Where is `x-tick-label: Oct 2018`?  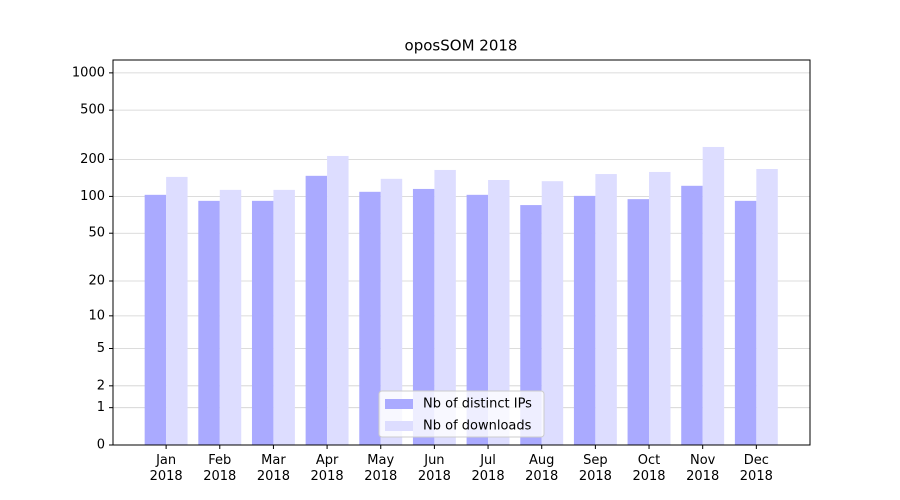 x-tick-label: Oct 2018 is located at coordinates (649, 468).